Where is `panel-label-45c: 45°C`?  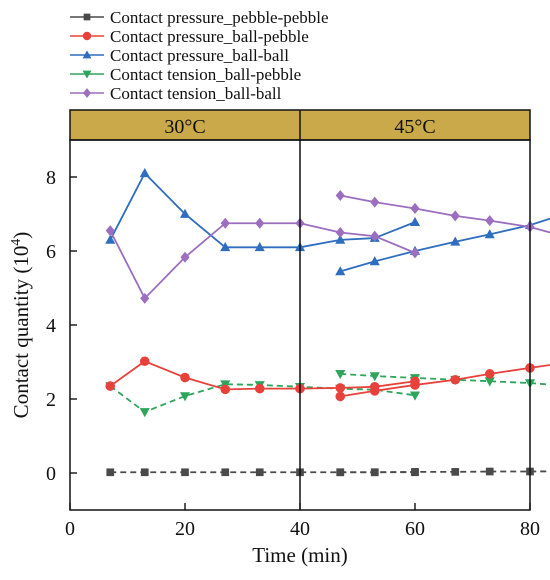 panel-label-45c: 45°C is located at coordinates (414, 127).